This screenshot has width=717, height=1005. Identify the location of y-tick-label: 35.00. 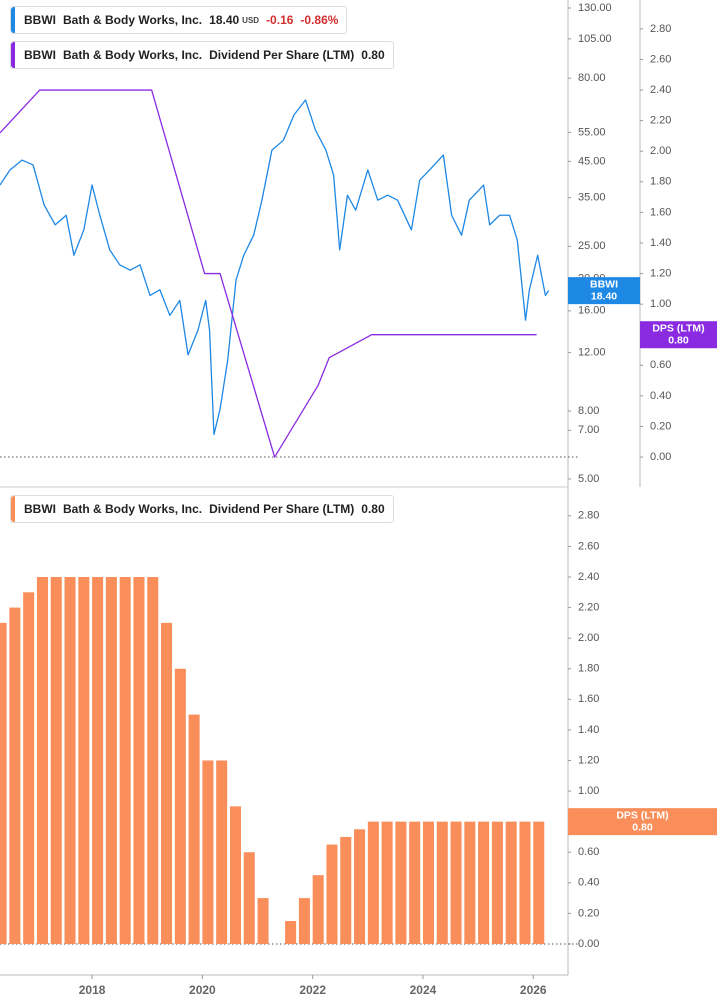
(592, 198).